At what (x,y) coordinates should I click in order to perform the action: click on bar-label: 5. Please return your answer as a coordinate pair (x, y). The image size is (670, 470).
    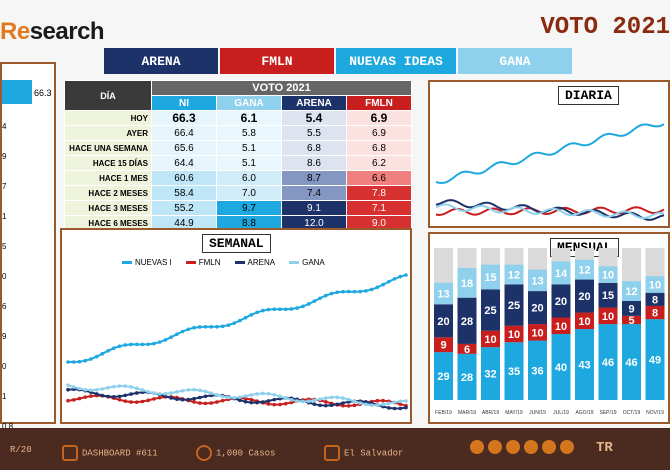
    Looking at the image, I should click on (631, 321).